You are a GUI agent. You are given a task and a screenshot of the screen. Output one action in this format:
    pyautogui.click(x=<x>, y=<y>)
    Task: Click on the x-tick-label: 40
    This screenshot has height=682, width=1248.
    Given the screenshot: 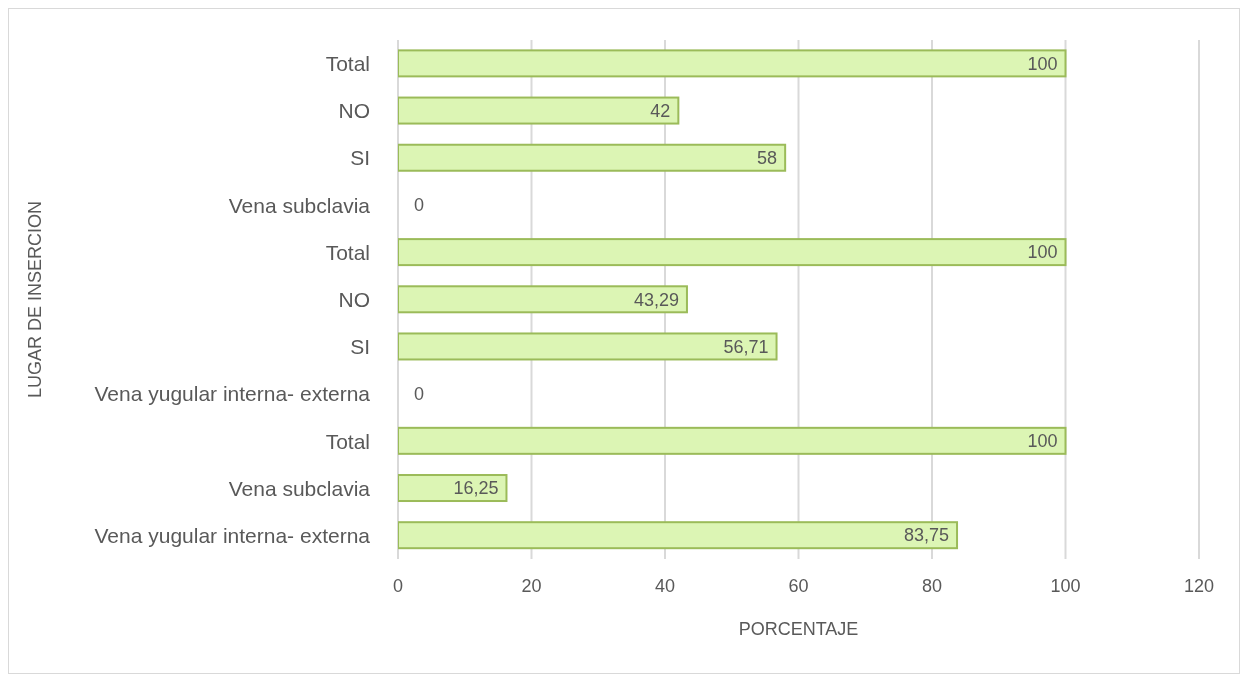 What is the action you would take?
    pyautogui.click(x=665, y=585)
    